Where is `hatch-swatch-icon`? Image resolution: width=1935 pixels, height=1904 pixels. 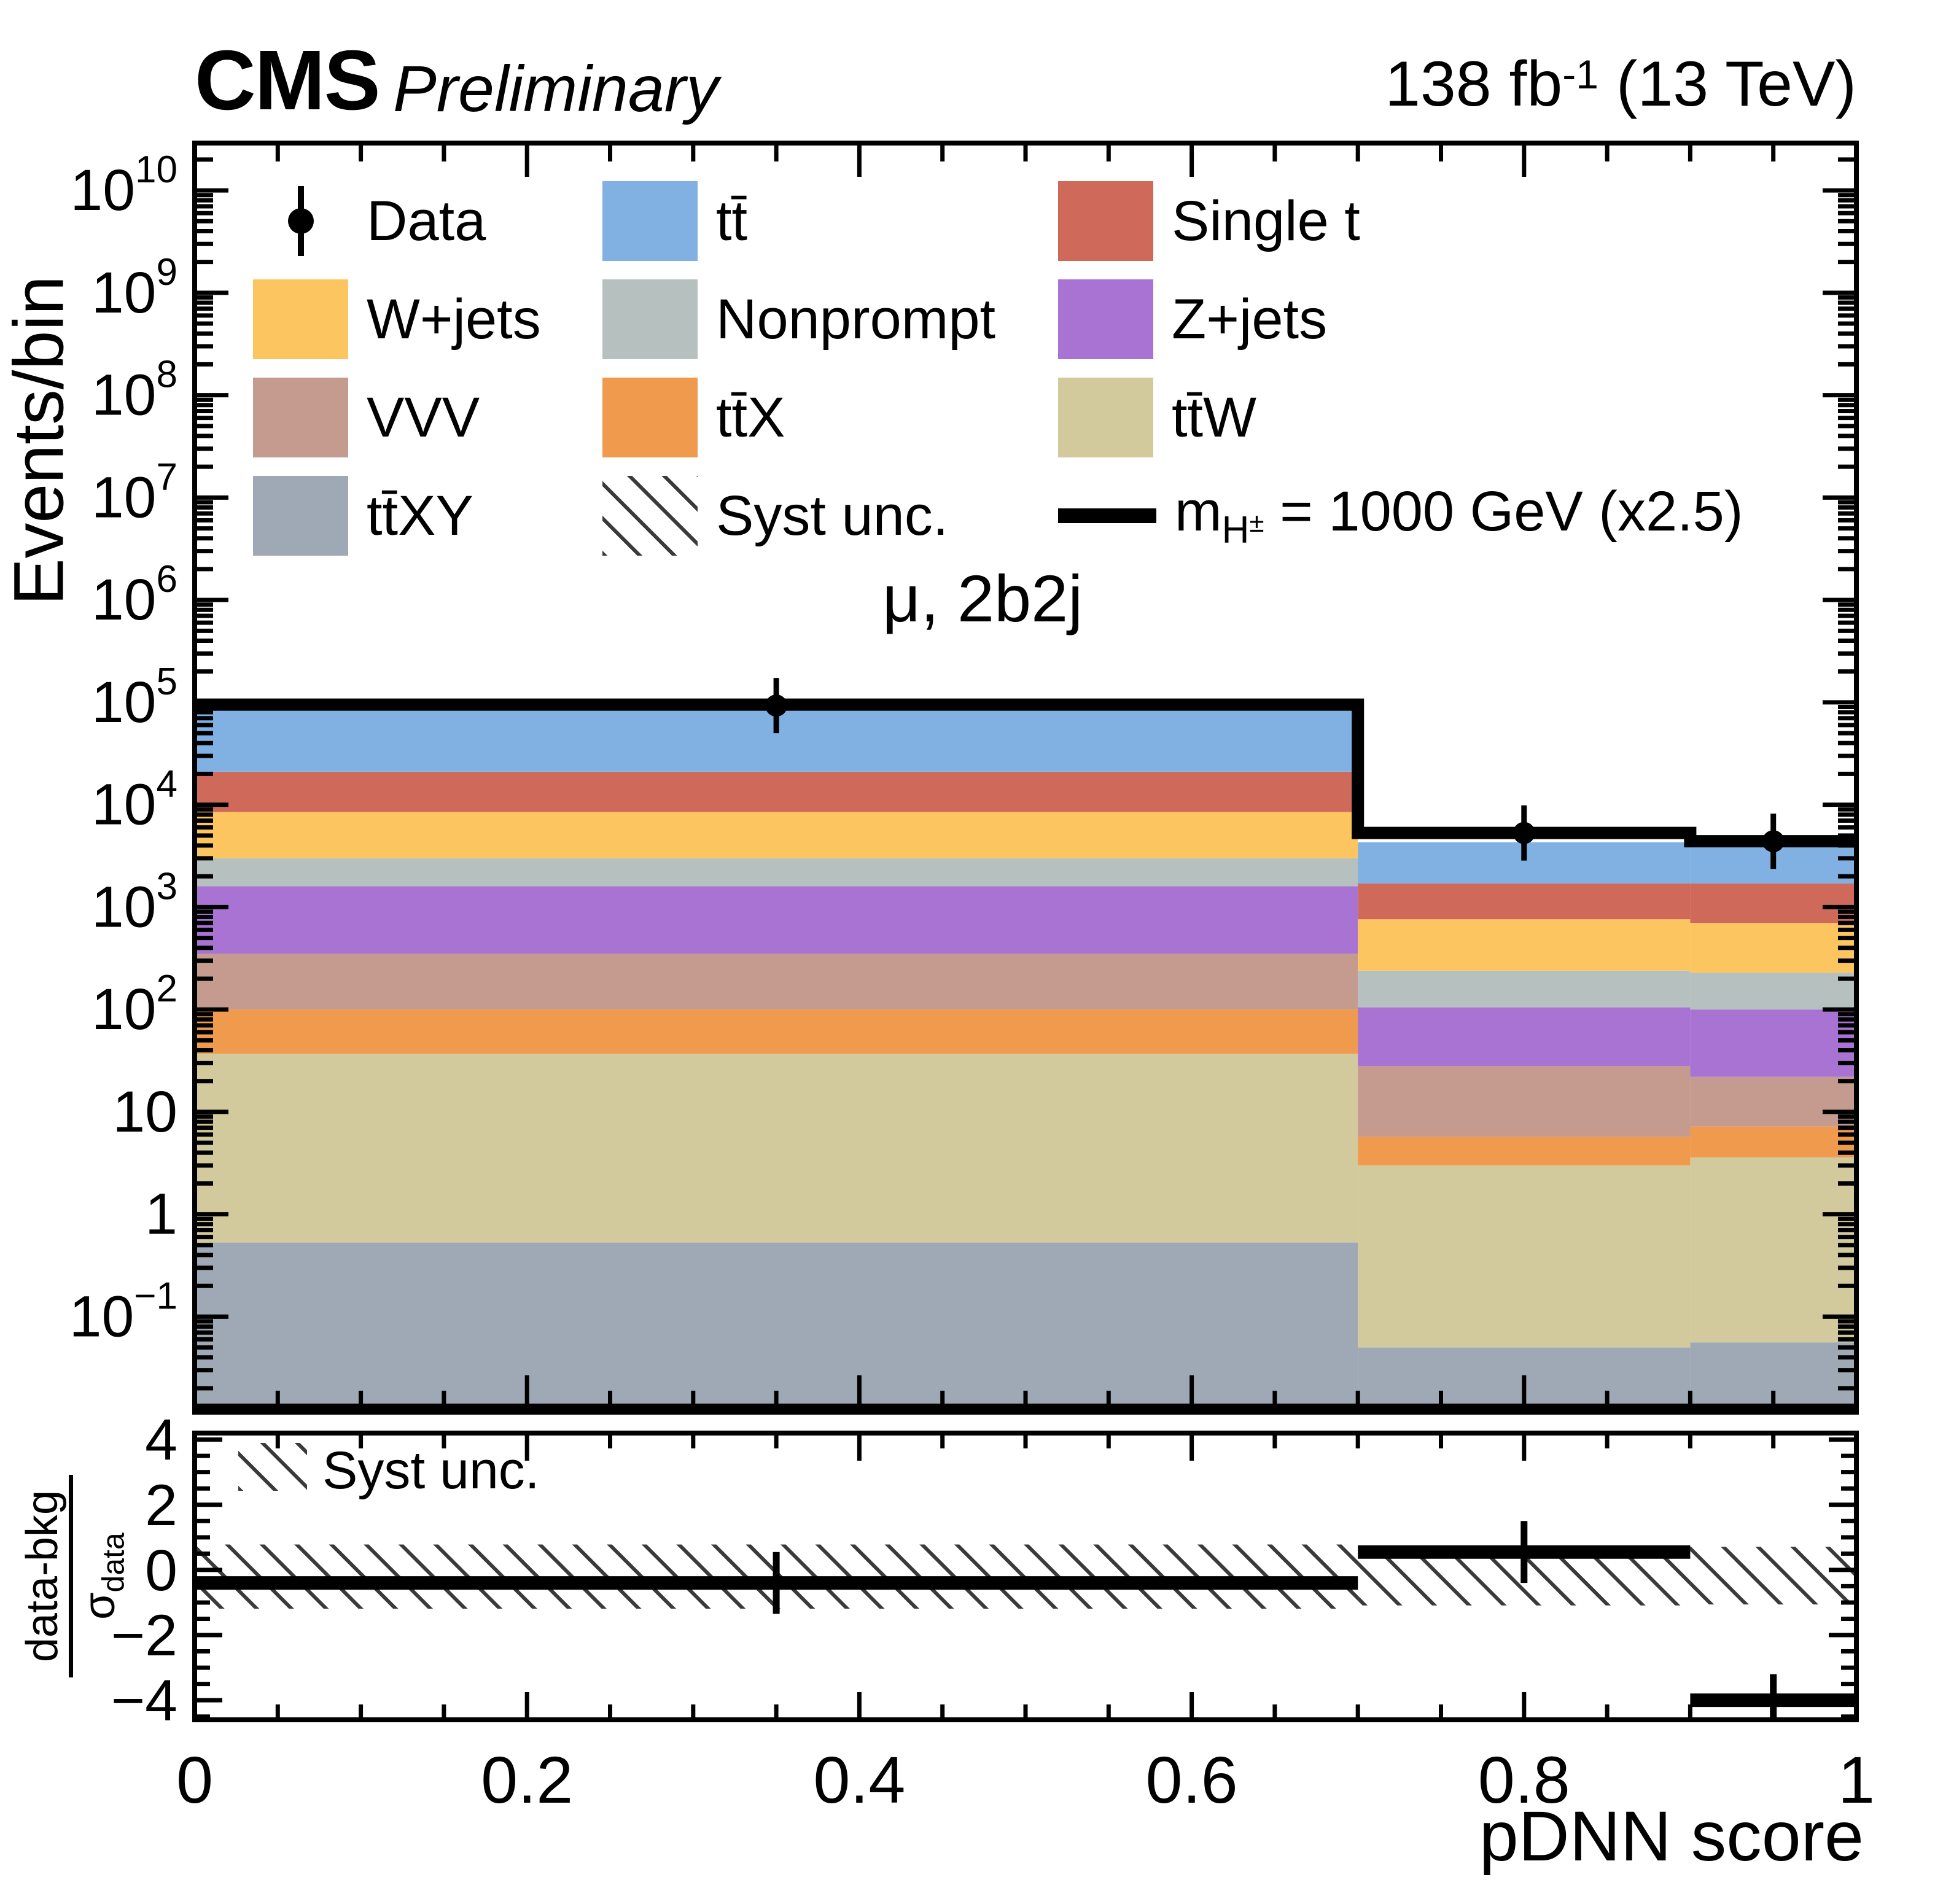
hatch-swatch-icon is located at coordinates (650, 516).